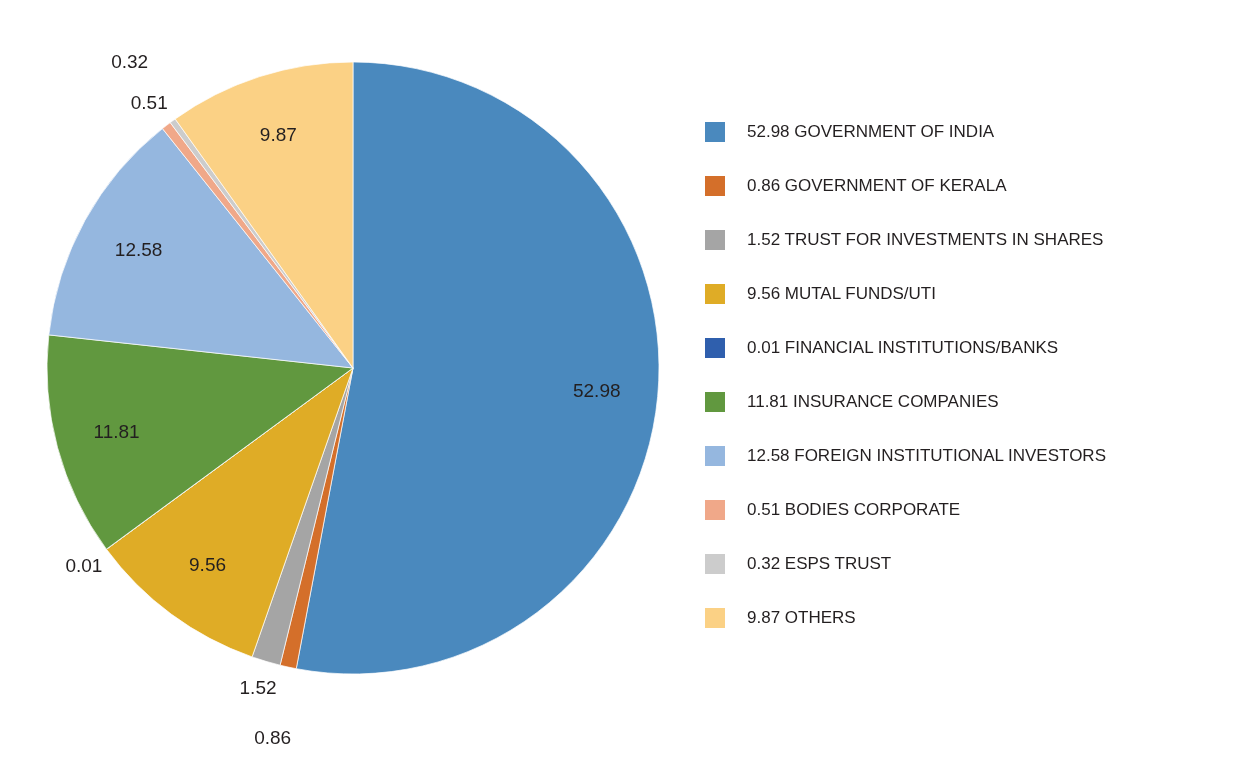 This screenshot has width=1243, height=766. What do you see at coordinates (841, 293) in the screenshot?
I see `legend-label: 9.56 MUTAL FUNDS/UTI` at bounding box center [841, 293].